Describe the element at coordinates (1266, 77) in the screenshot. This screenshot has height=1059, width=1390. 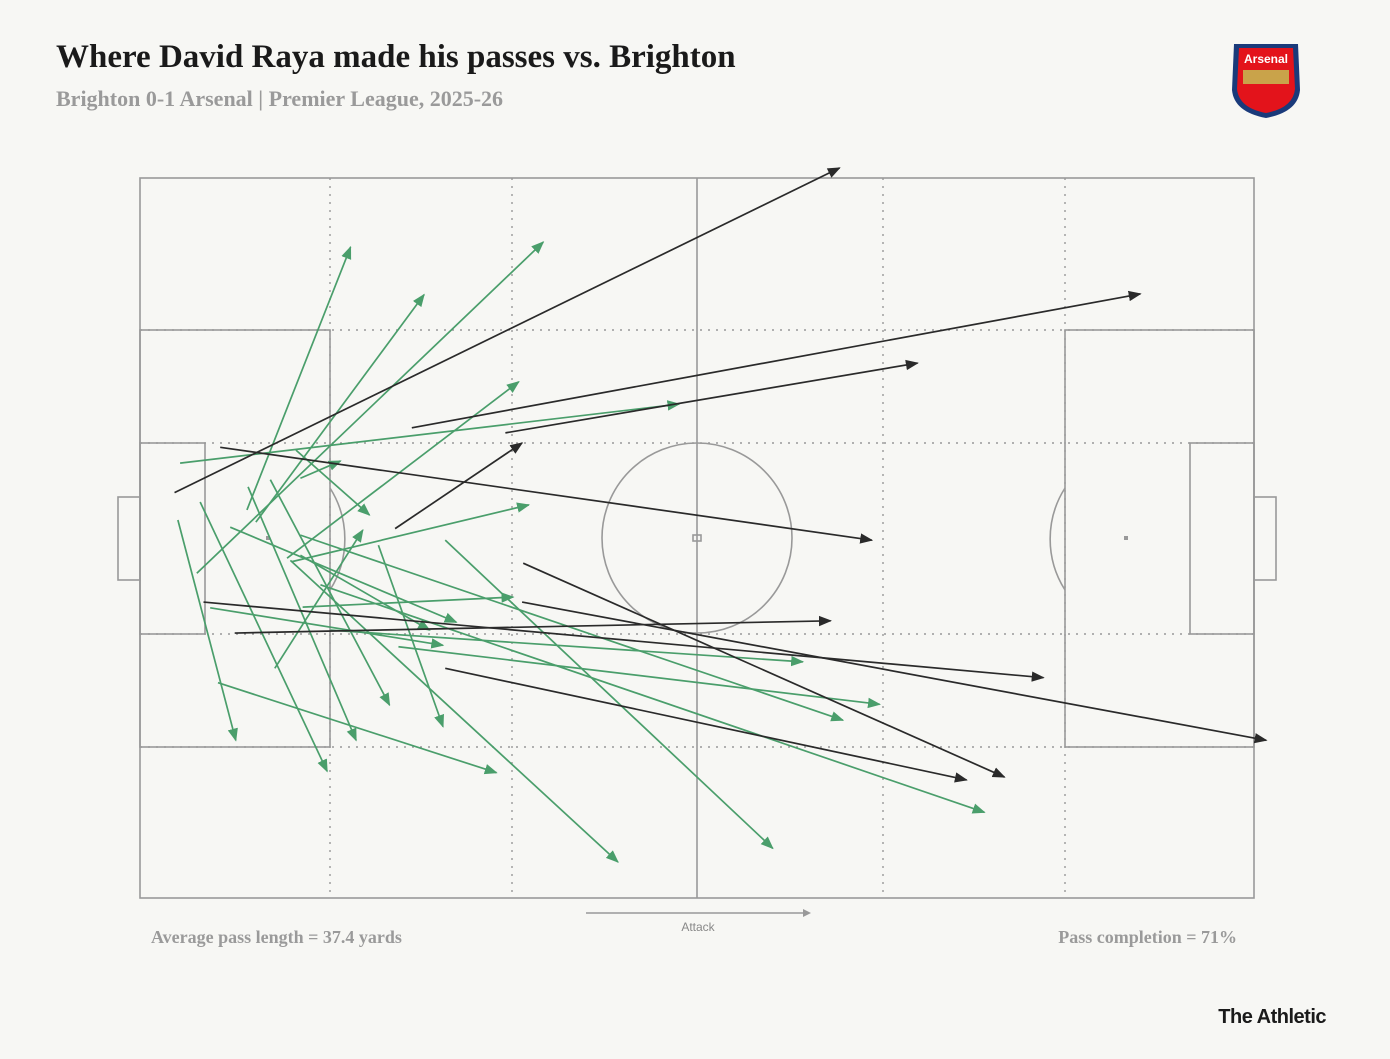
I see `badge-cannon` at that location.